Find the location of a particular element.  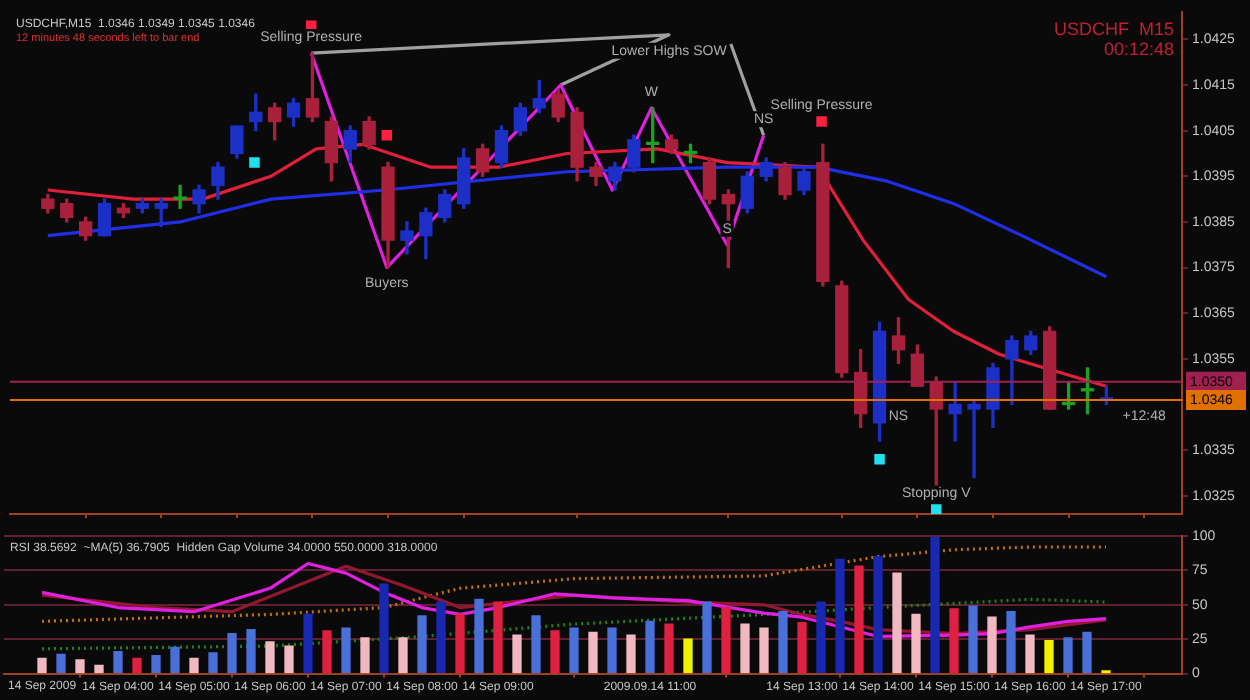

annotation: USDCHF M15 is located at coordinates (1113, 28).